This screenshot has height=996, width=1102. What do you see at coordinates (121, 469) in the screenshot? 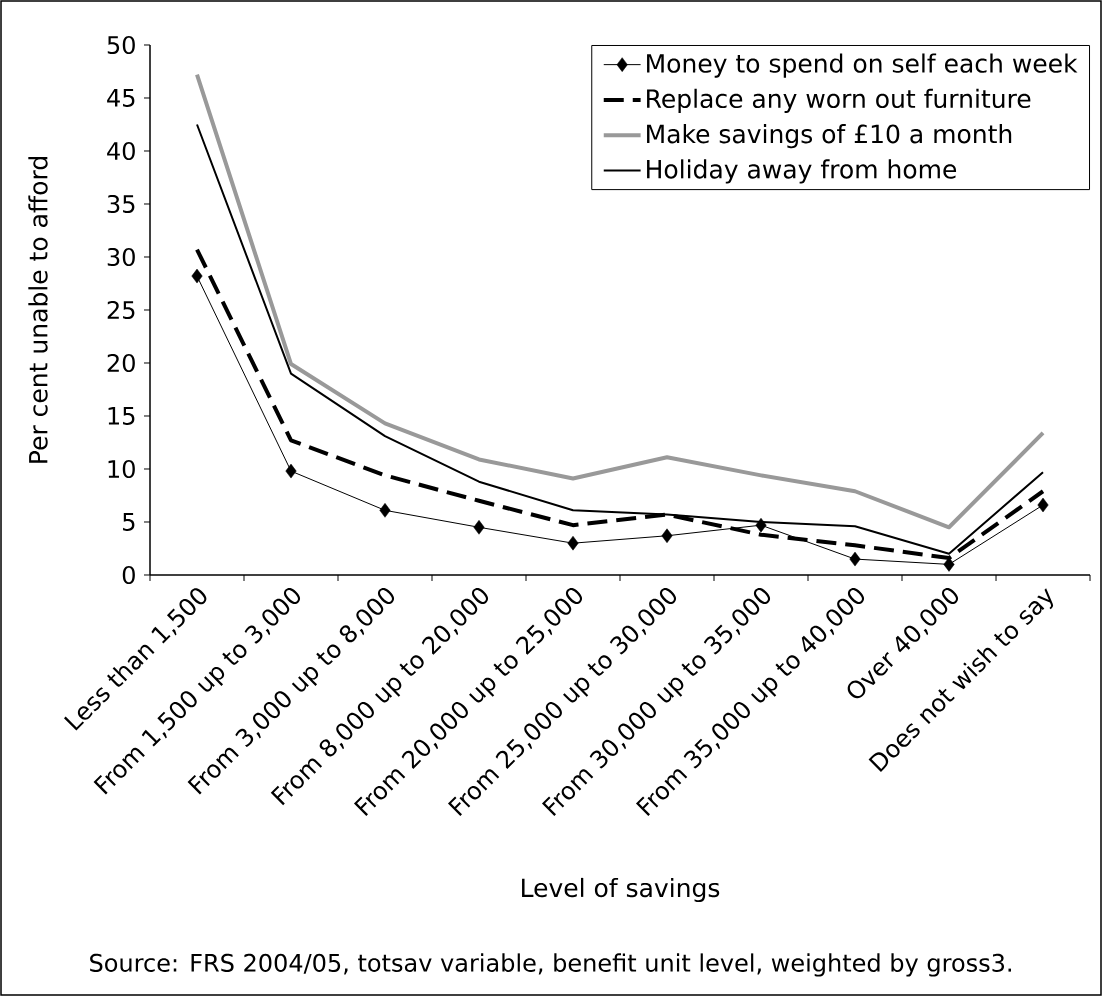
I see `y-tick-label: 10` at bounding box center [121, 469].